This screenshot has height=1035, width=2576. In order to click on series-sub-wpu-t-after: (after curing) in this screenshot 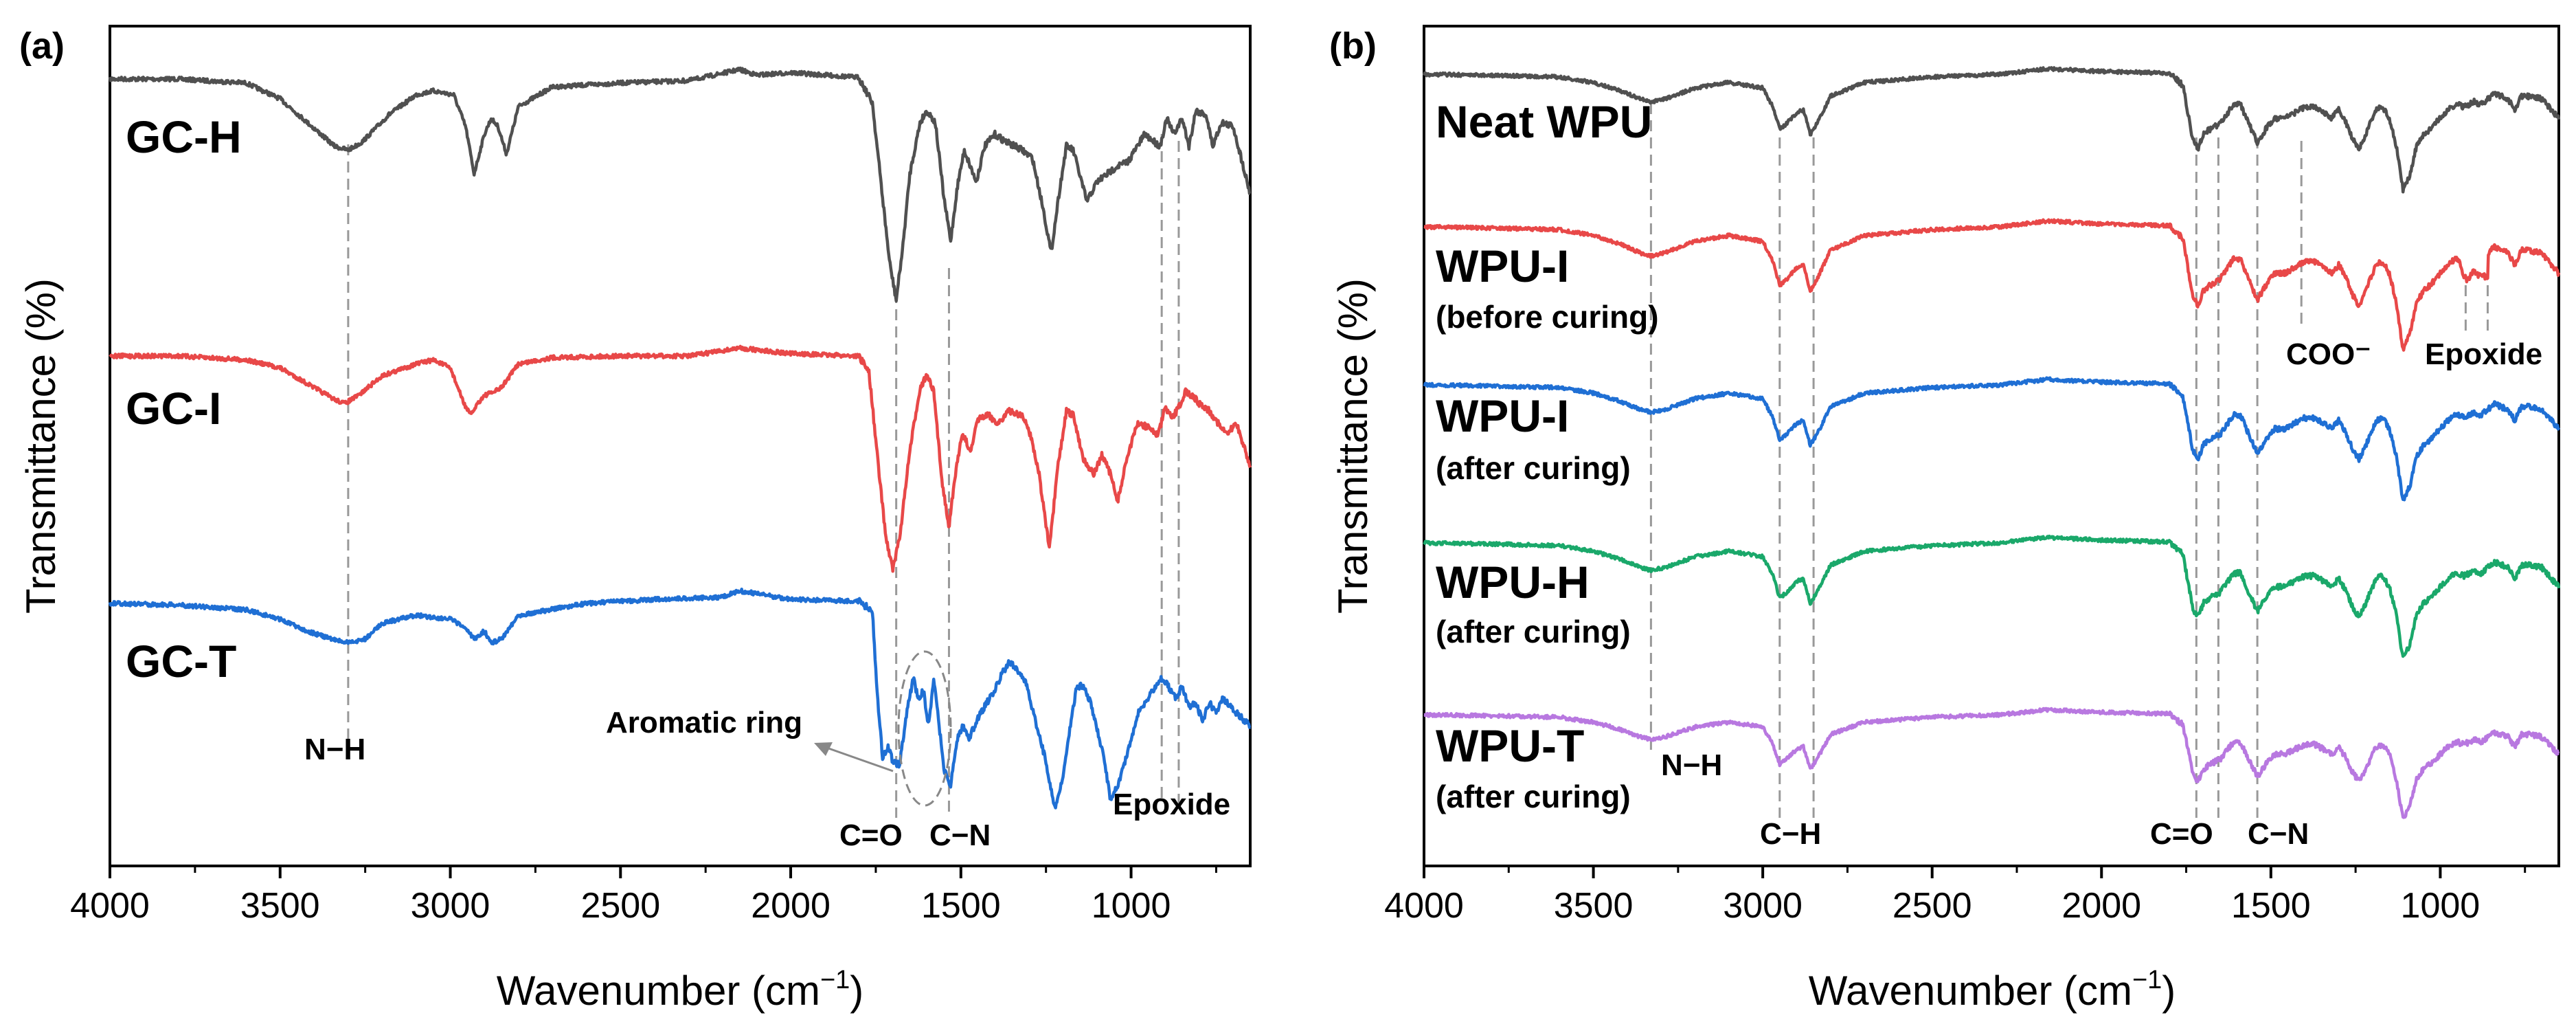, I will do `click(1533, 796)`.